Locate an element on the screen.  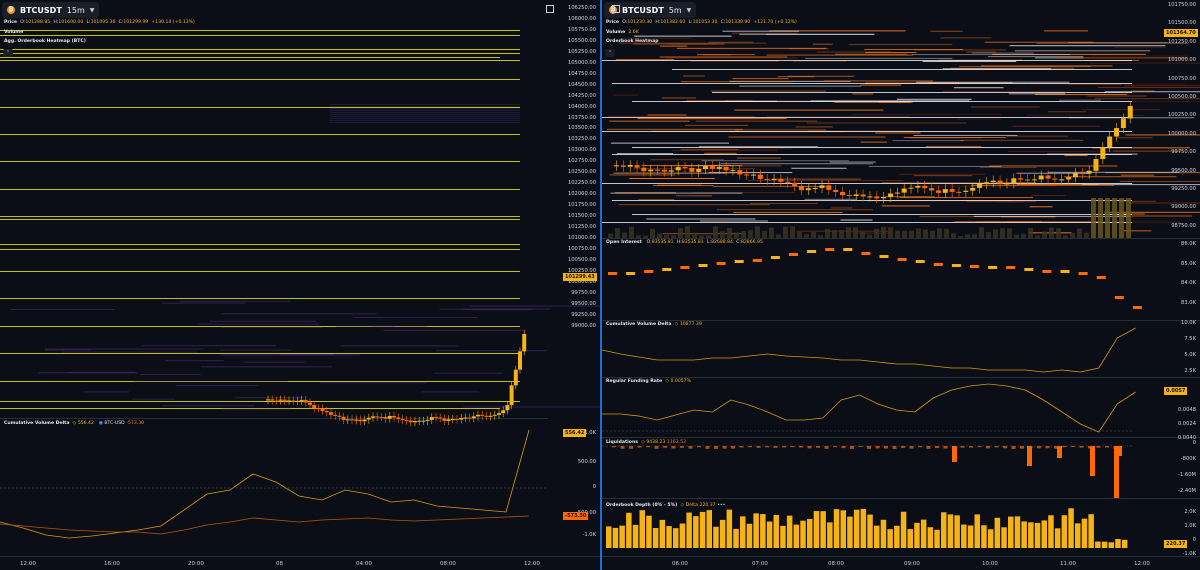
right-price-tick: 99500.00 is located at coordinates (1183, 170).